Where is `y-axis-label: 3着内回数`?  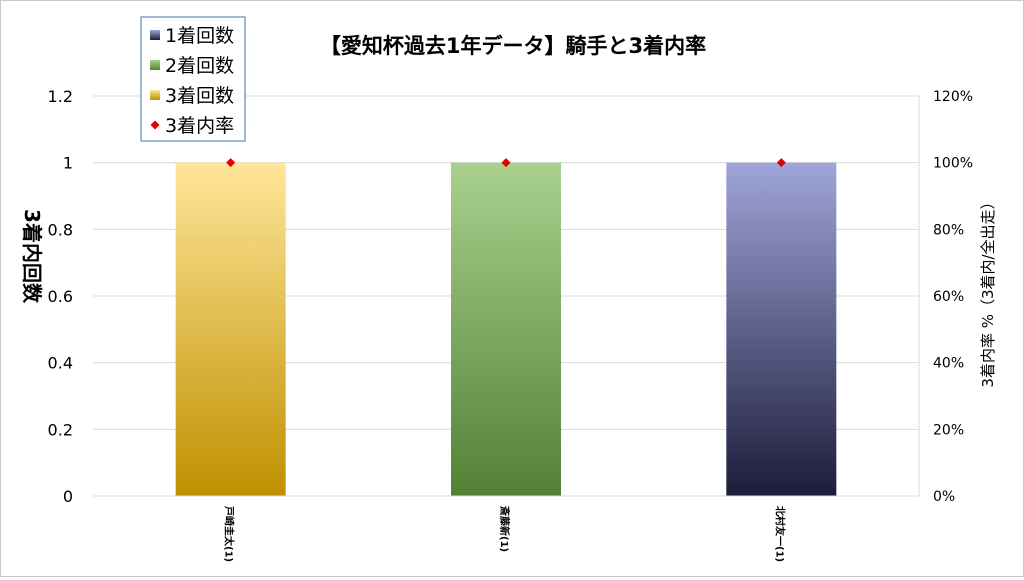 y-axis-label: 3着内回数 is located at coordinates (32, 256).